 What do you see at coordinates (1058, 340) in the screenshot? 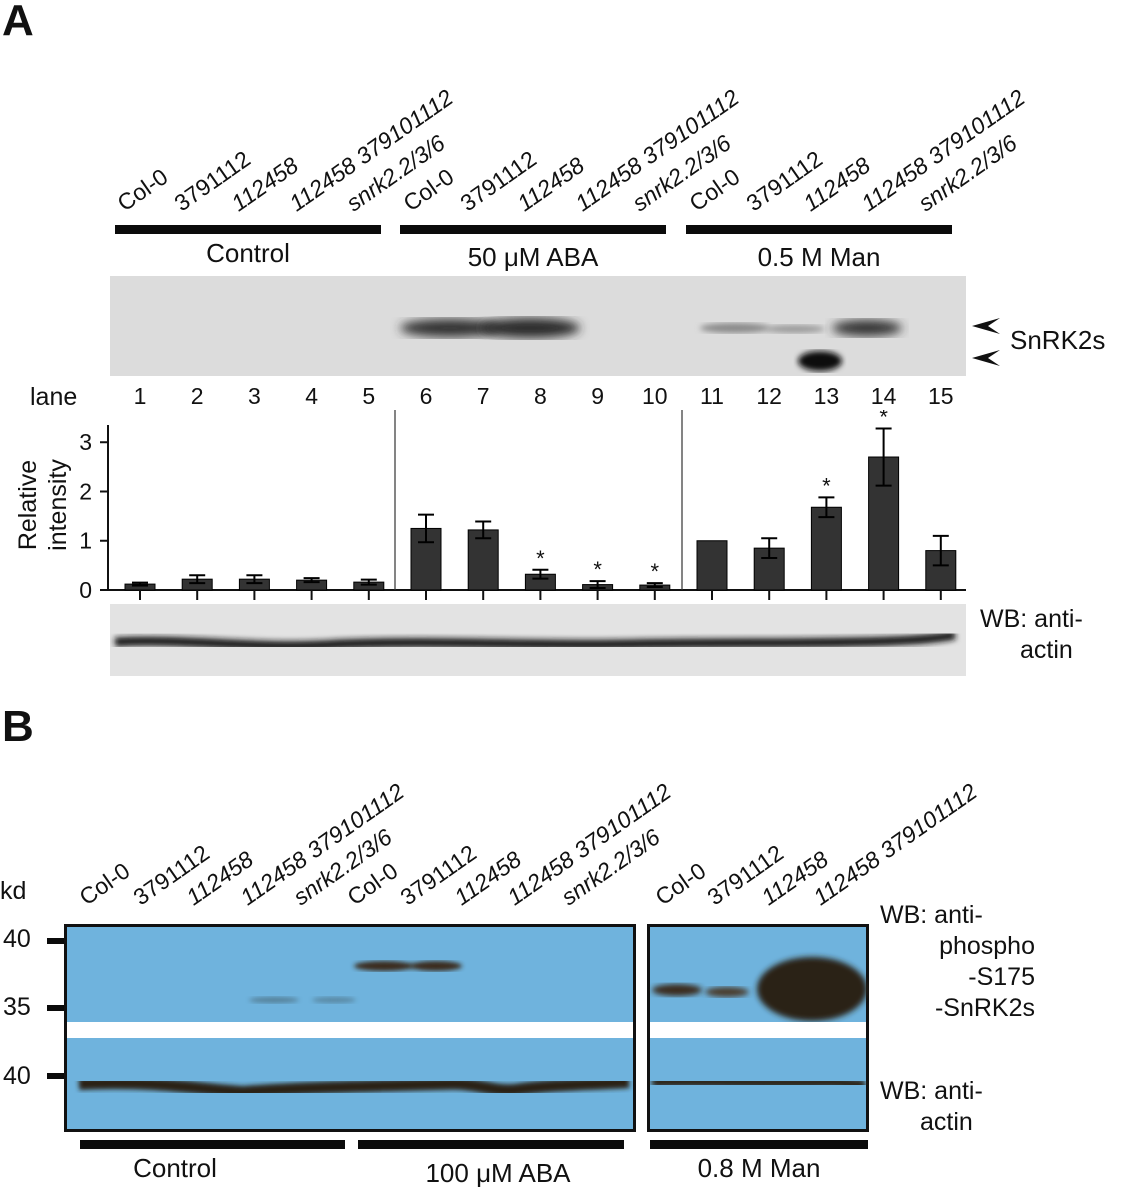
I see `snrk2s-label: SnRK2s` at bounding box center [1058, 340].